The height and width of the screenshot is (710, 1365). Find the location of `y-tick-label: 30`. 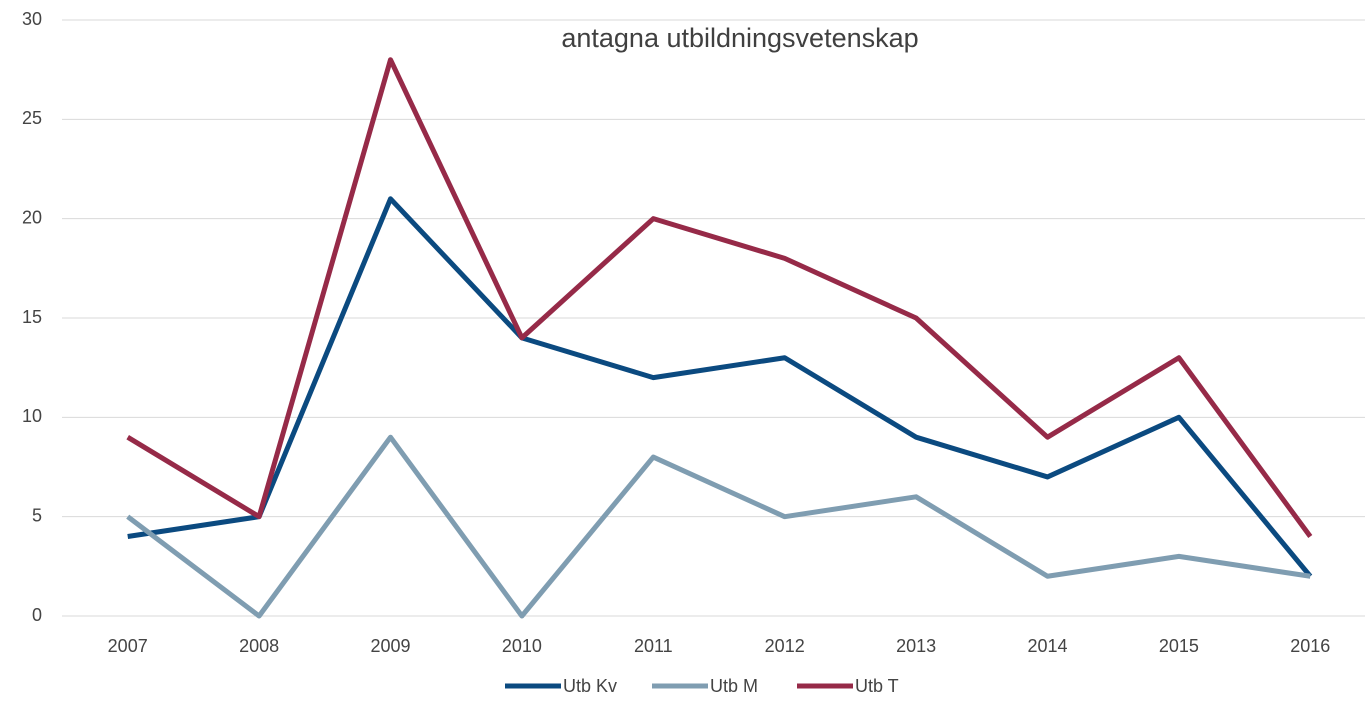

y-tick-label: 30 is located at coordinates (32, 19).